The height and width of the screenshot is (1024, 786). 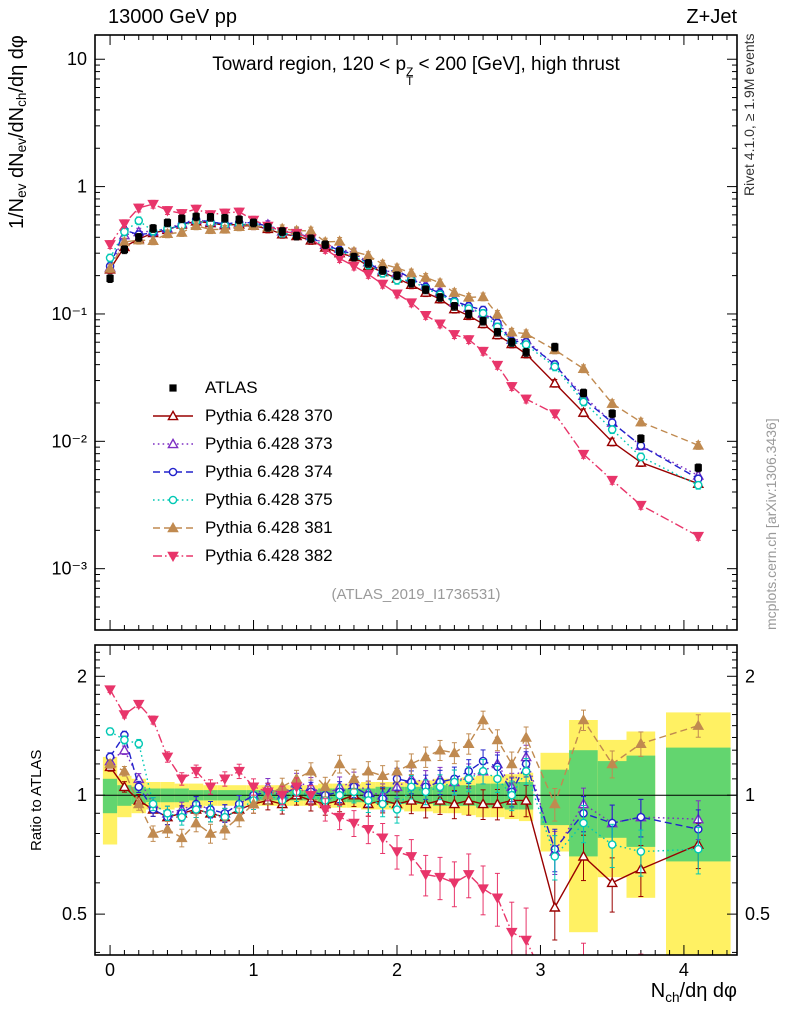 I want to click on svg-text: 4, so click(x=684, y=970).